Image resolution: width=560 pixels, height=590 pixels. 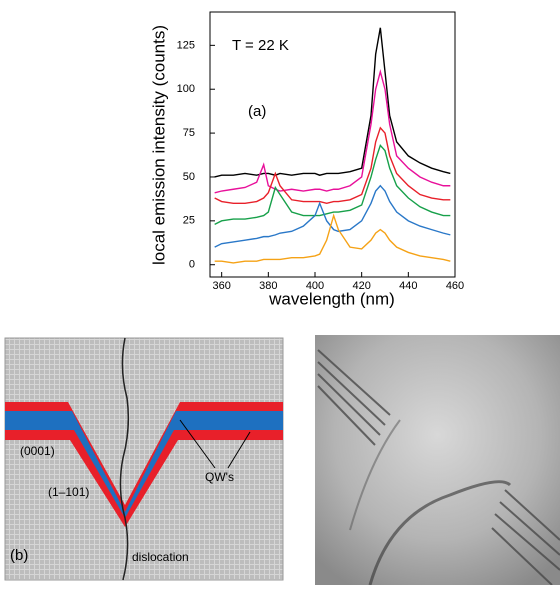 What do you see at coordinates (257, 111) in the screenshot?
I see `panel-label: (a)` at bounding box center [257, 111].